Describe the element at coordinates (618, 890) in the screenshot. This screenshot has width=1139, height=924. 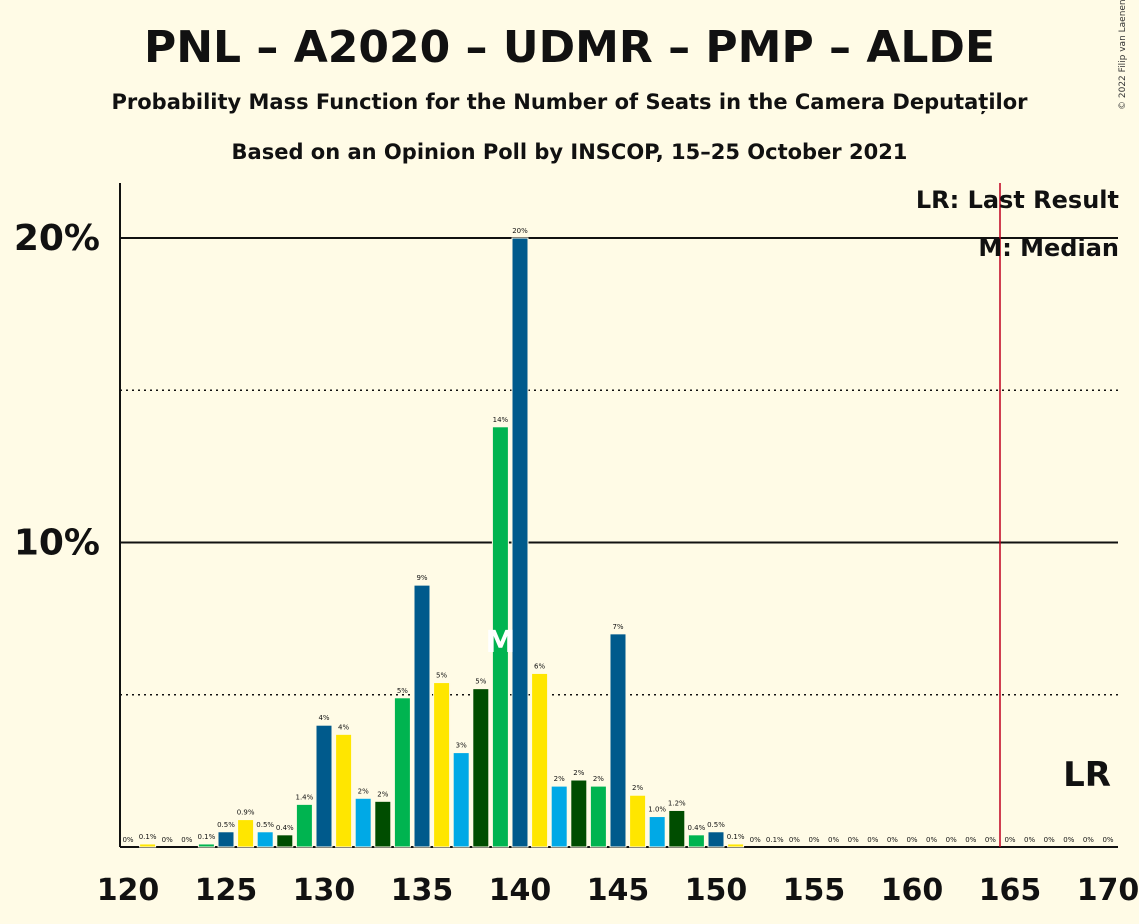
I see `x-tick-label: 145` at that location.